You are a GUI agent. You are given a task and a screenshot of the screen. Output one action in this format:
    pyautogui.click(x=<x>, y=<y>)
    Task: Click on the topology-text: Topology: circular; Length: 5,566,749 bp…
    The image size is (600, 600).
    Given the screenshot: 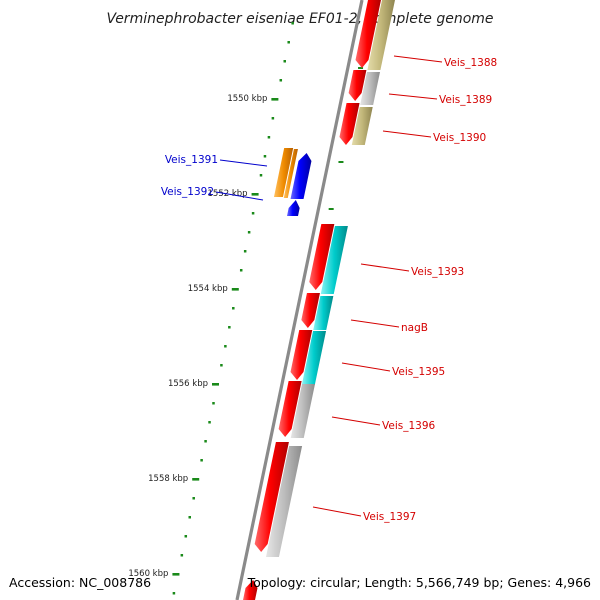 What is the action you would take?
    pyautogui.click(x=419, y=582)
    